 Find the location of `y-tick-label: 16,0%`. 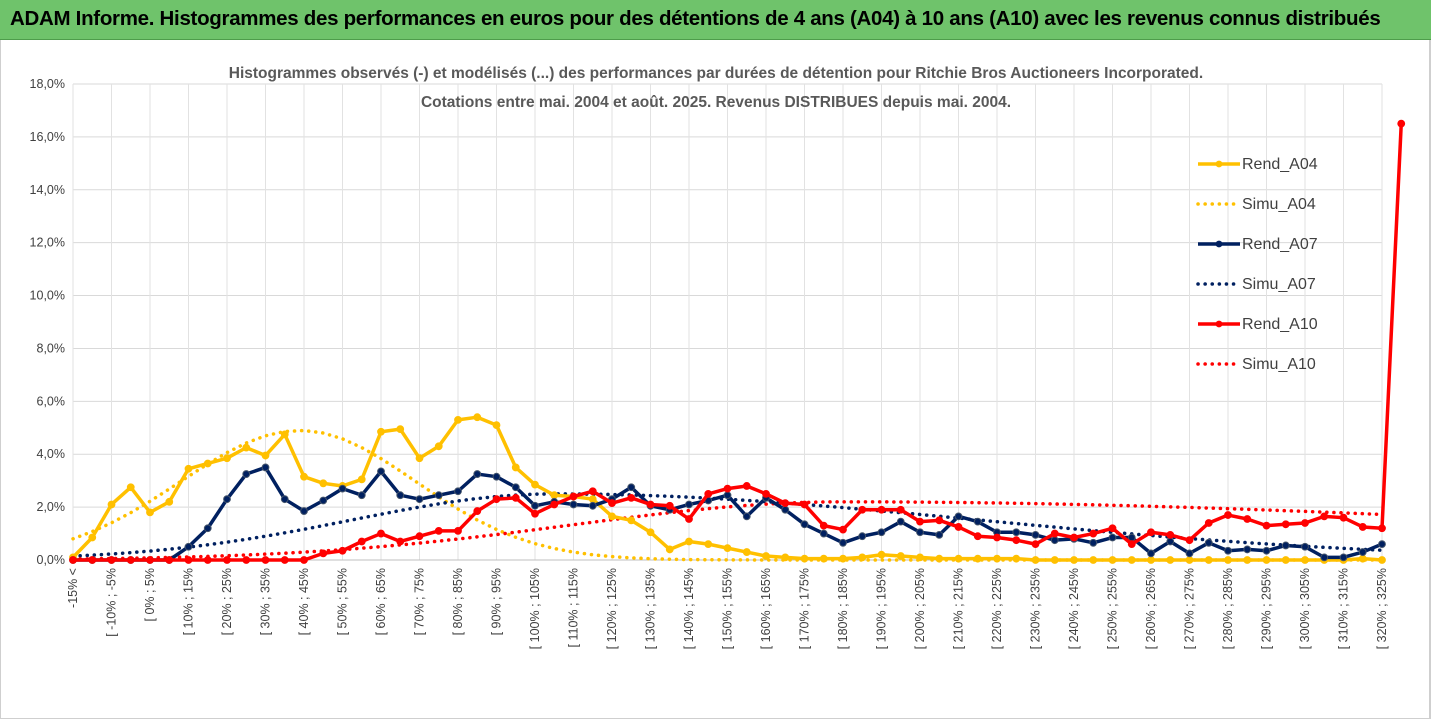

y-tick-label: 16,0% is located at coordinates (47, 137).